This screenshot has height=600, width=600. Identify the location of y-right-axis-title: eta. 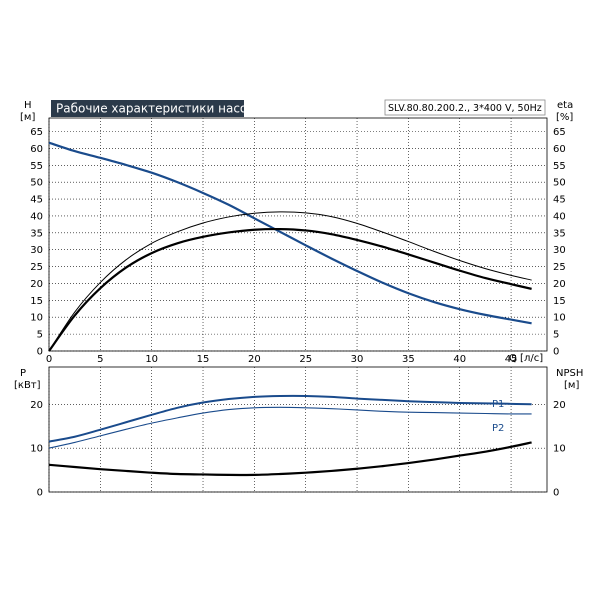
(565, 105).